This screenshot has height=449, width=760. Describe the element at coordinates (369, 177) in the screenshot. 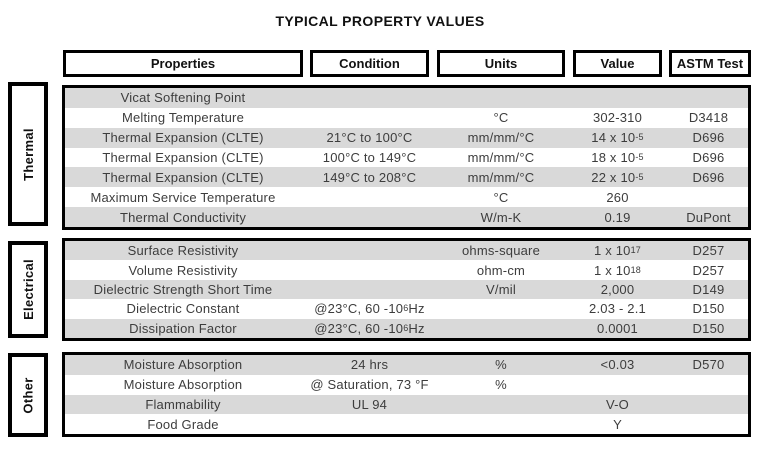

I see `cell-condition: 149°C to 208°C` at that location.